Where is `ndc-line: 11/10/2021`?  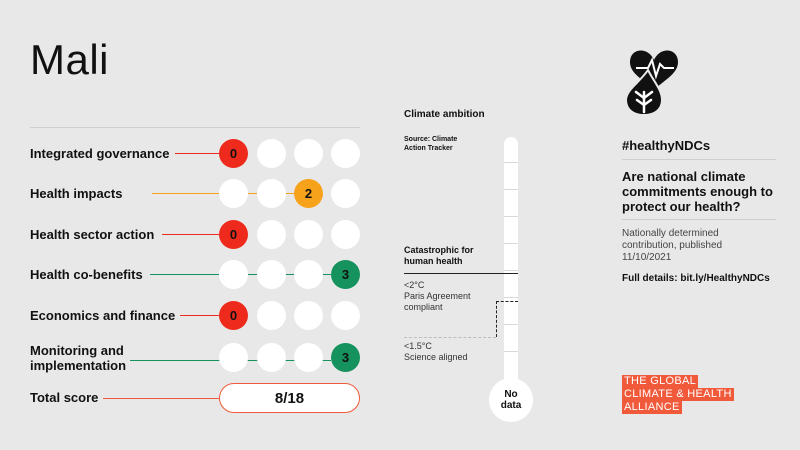
ndc-line: 11/10/2021 is located at coordinates (647, 257).